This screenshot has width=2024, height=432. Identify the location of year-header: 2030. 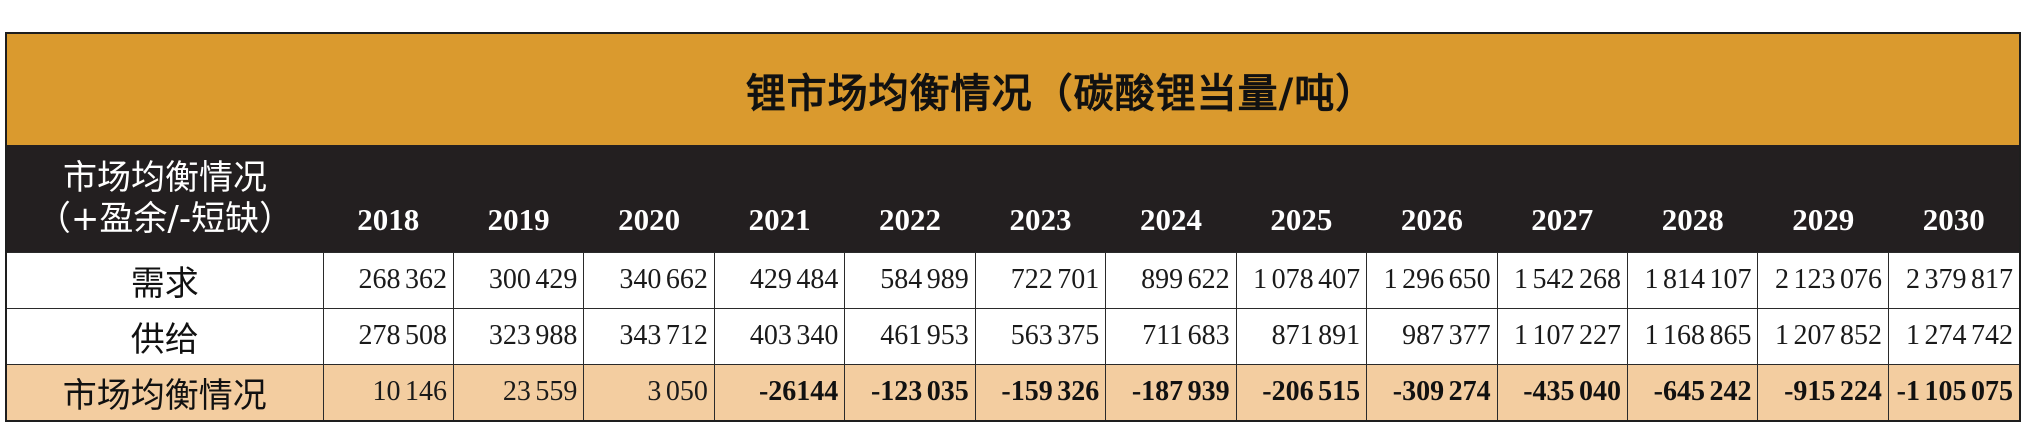
(1953, 219).